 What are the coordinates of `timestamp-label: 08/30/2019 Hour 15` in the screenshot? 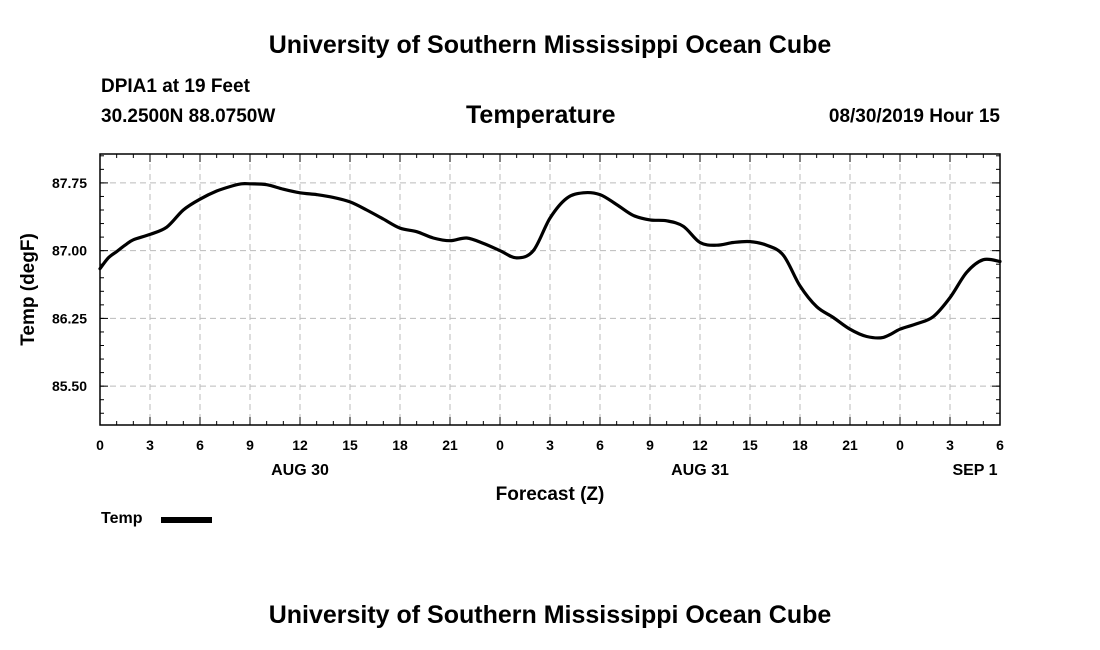 It's located at (914, 116).